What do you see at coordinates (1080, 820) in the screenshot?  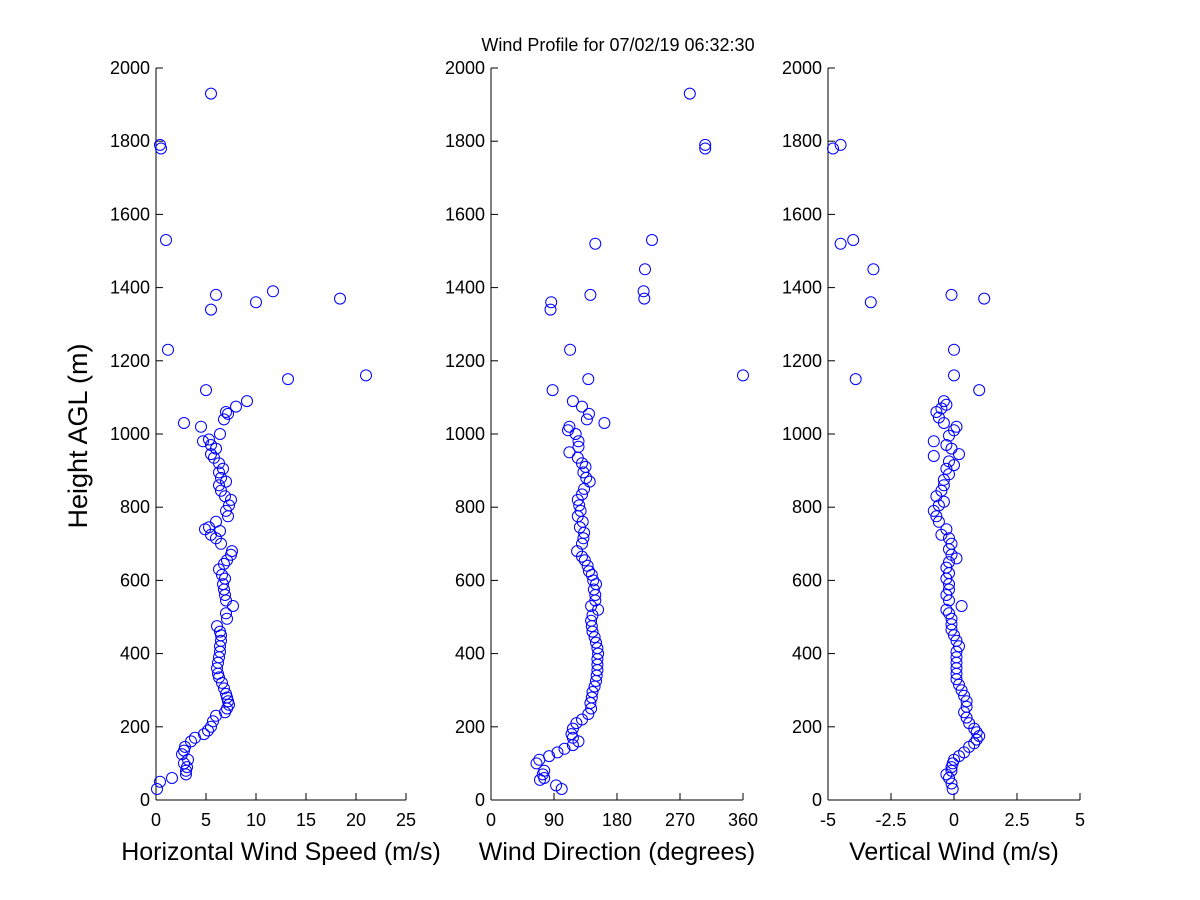 I see `x-tick-label: 5` at bounding box center [1080, 820].